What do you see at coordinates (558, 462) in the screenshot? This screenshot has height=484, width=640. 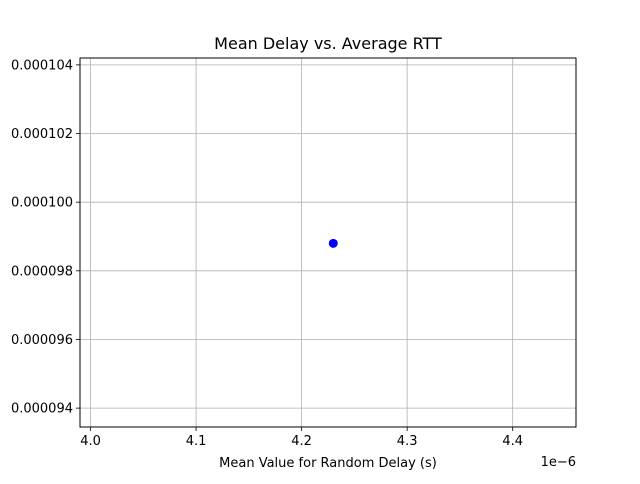 I see `x-axis-offset-label: 1e−6` at bounding box center [558, 462].